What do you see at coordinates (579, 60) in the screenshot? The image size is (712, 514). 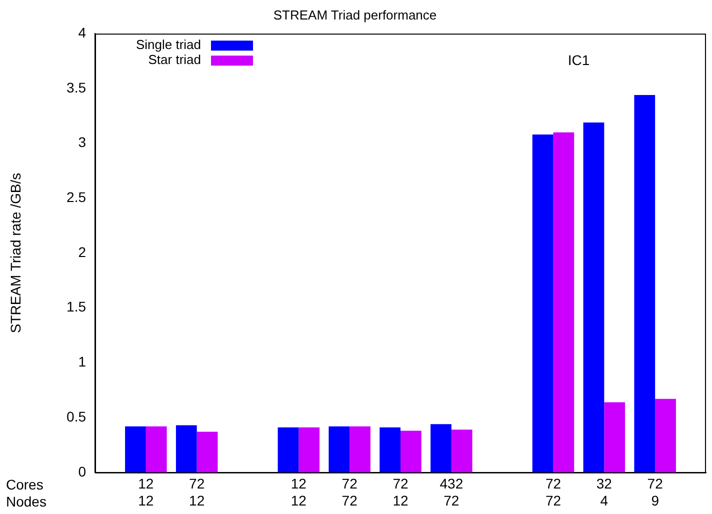 I see `annotation: IC1` at bounding box center [579, 60].